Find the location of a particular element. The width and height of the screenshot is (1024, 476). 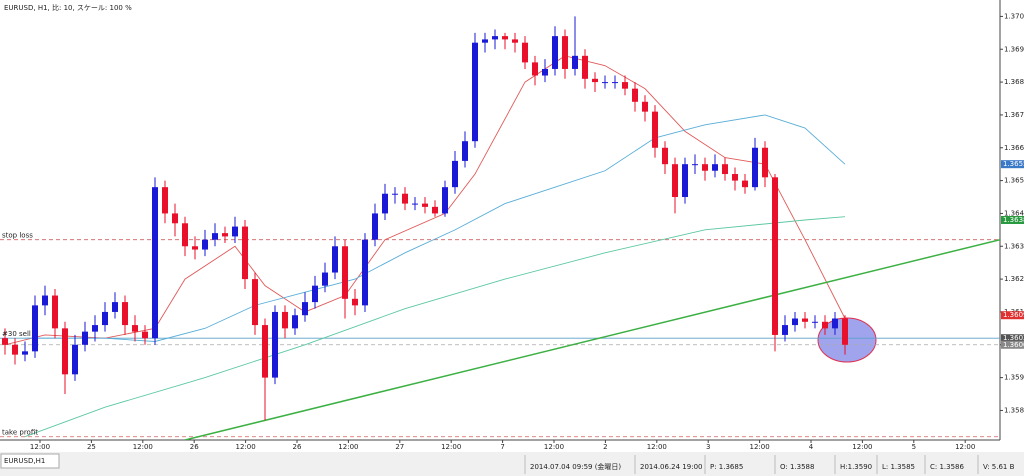

y-tick-label: 1.3700 is located at coordinates (1014, 16).